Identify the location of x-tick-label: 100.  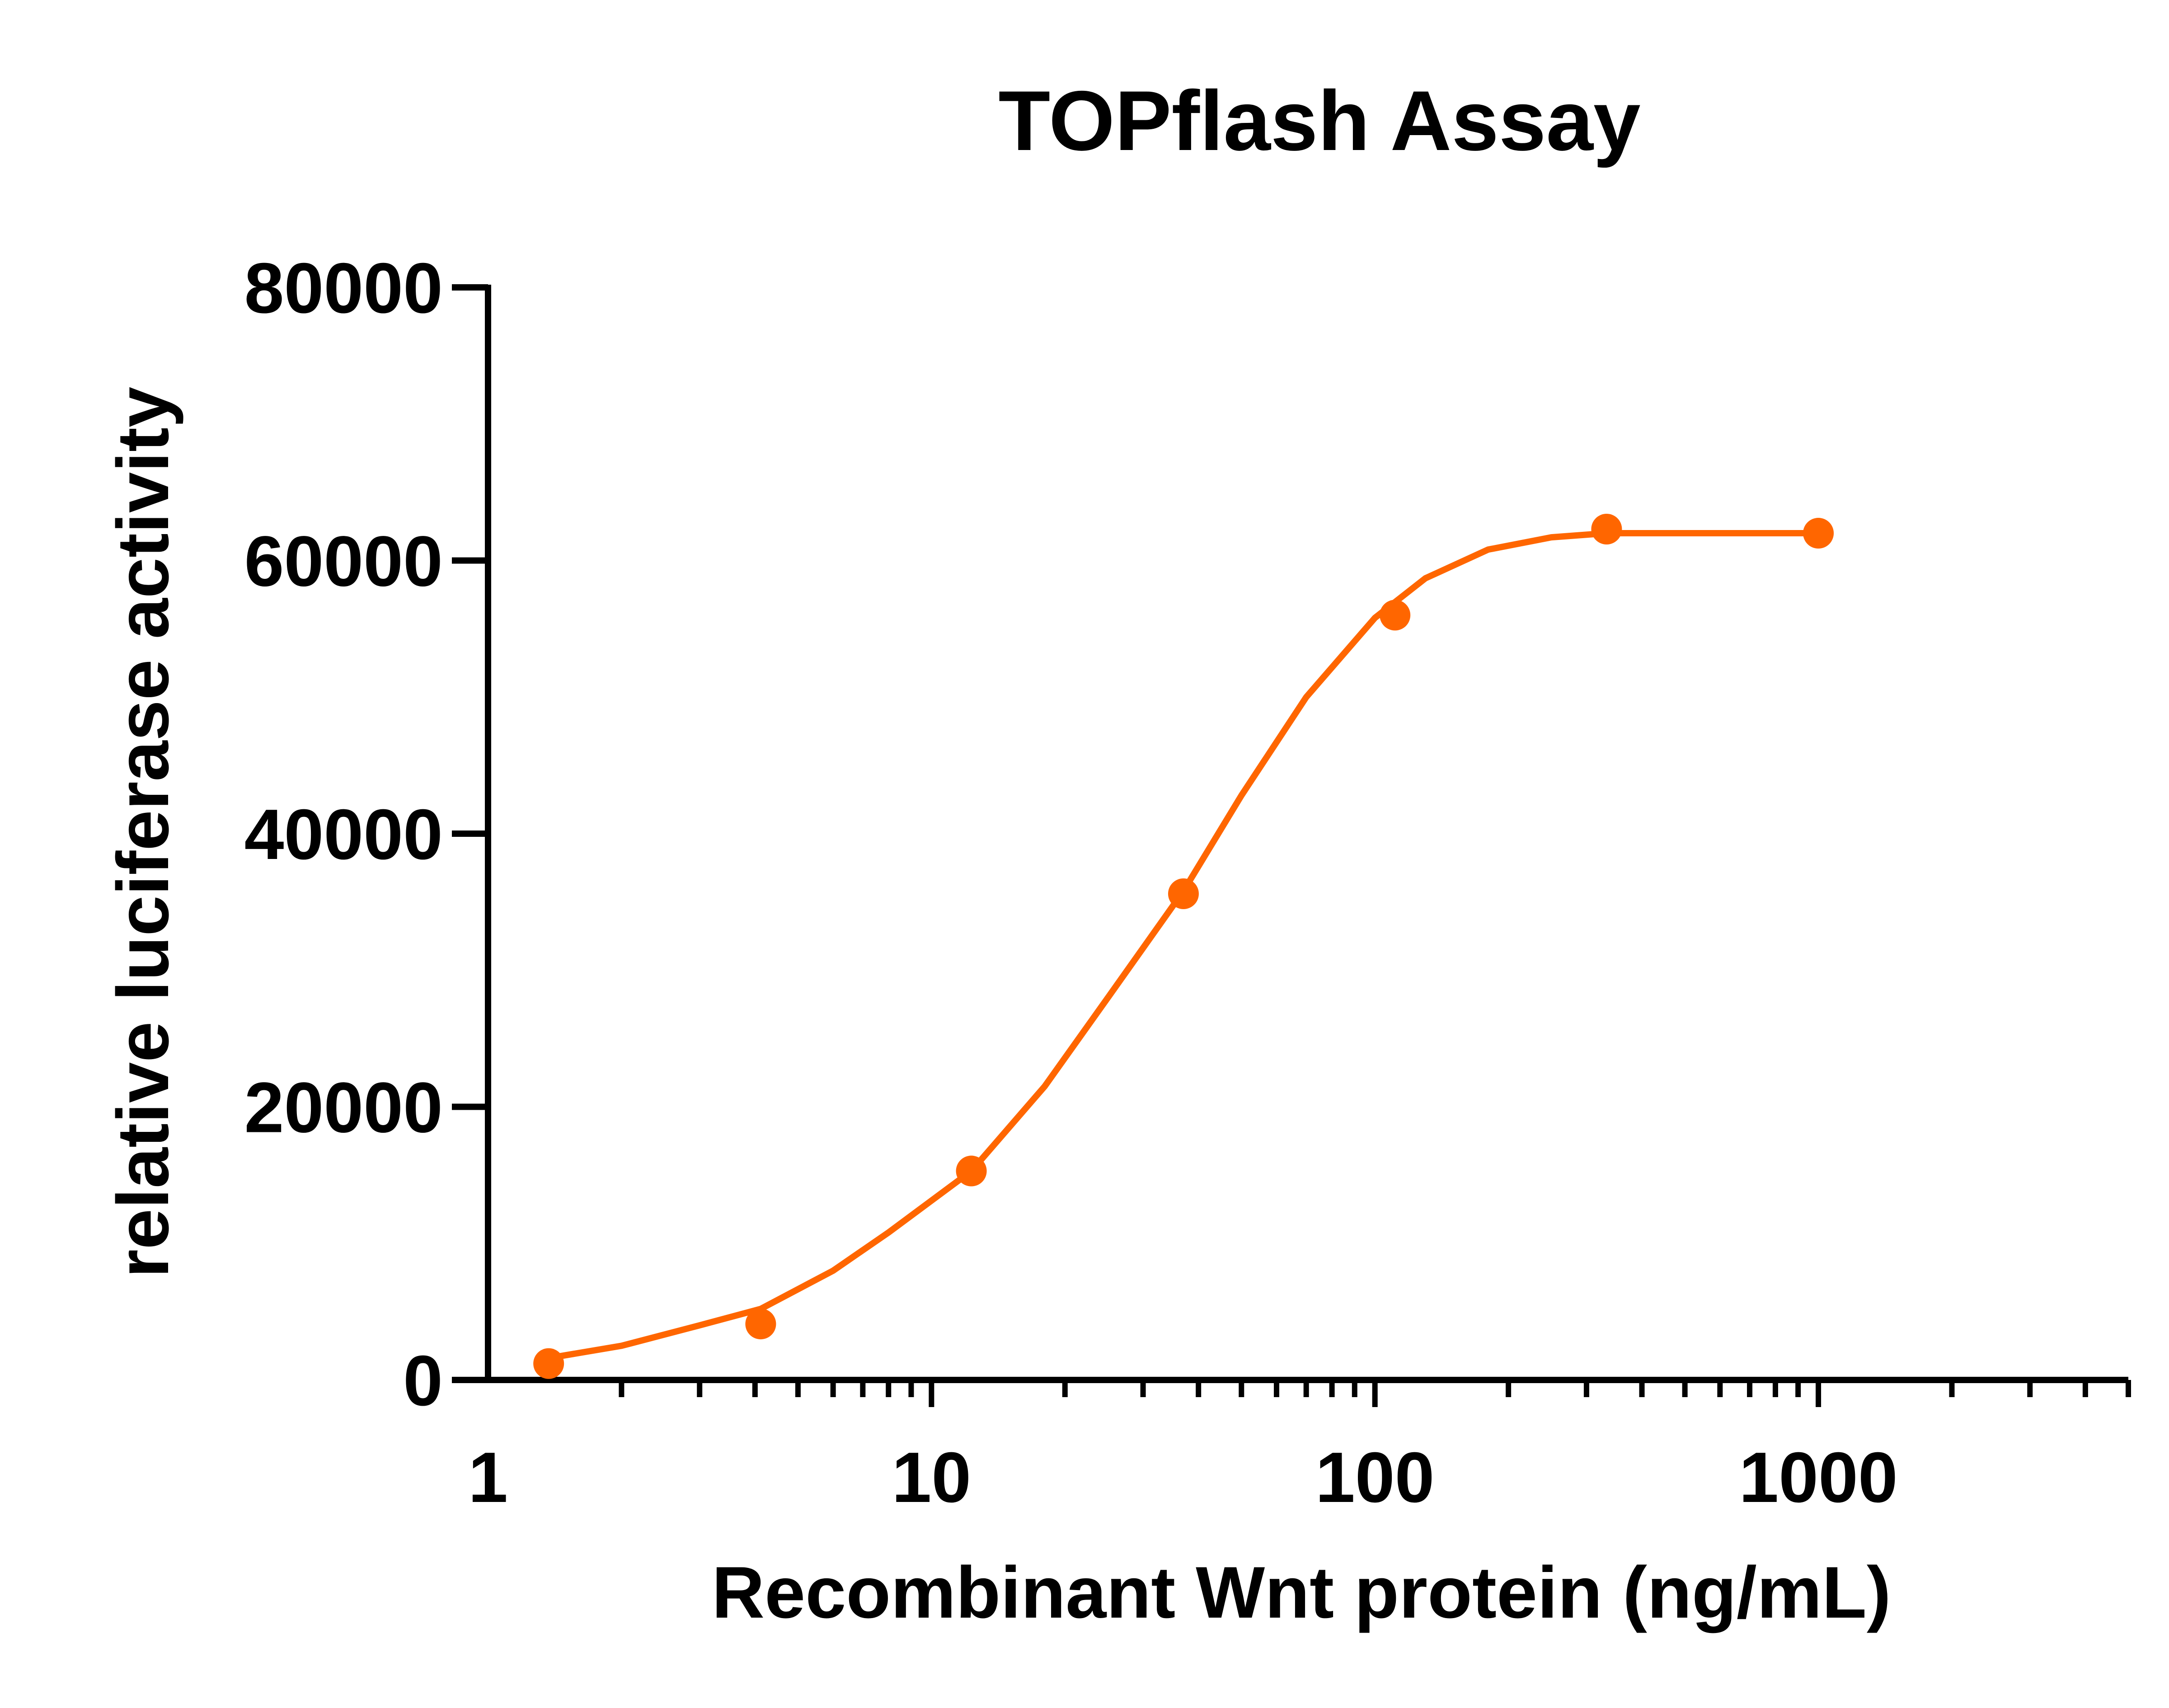
(1375, 1477).